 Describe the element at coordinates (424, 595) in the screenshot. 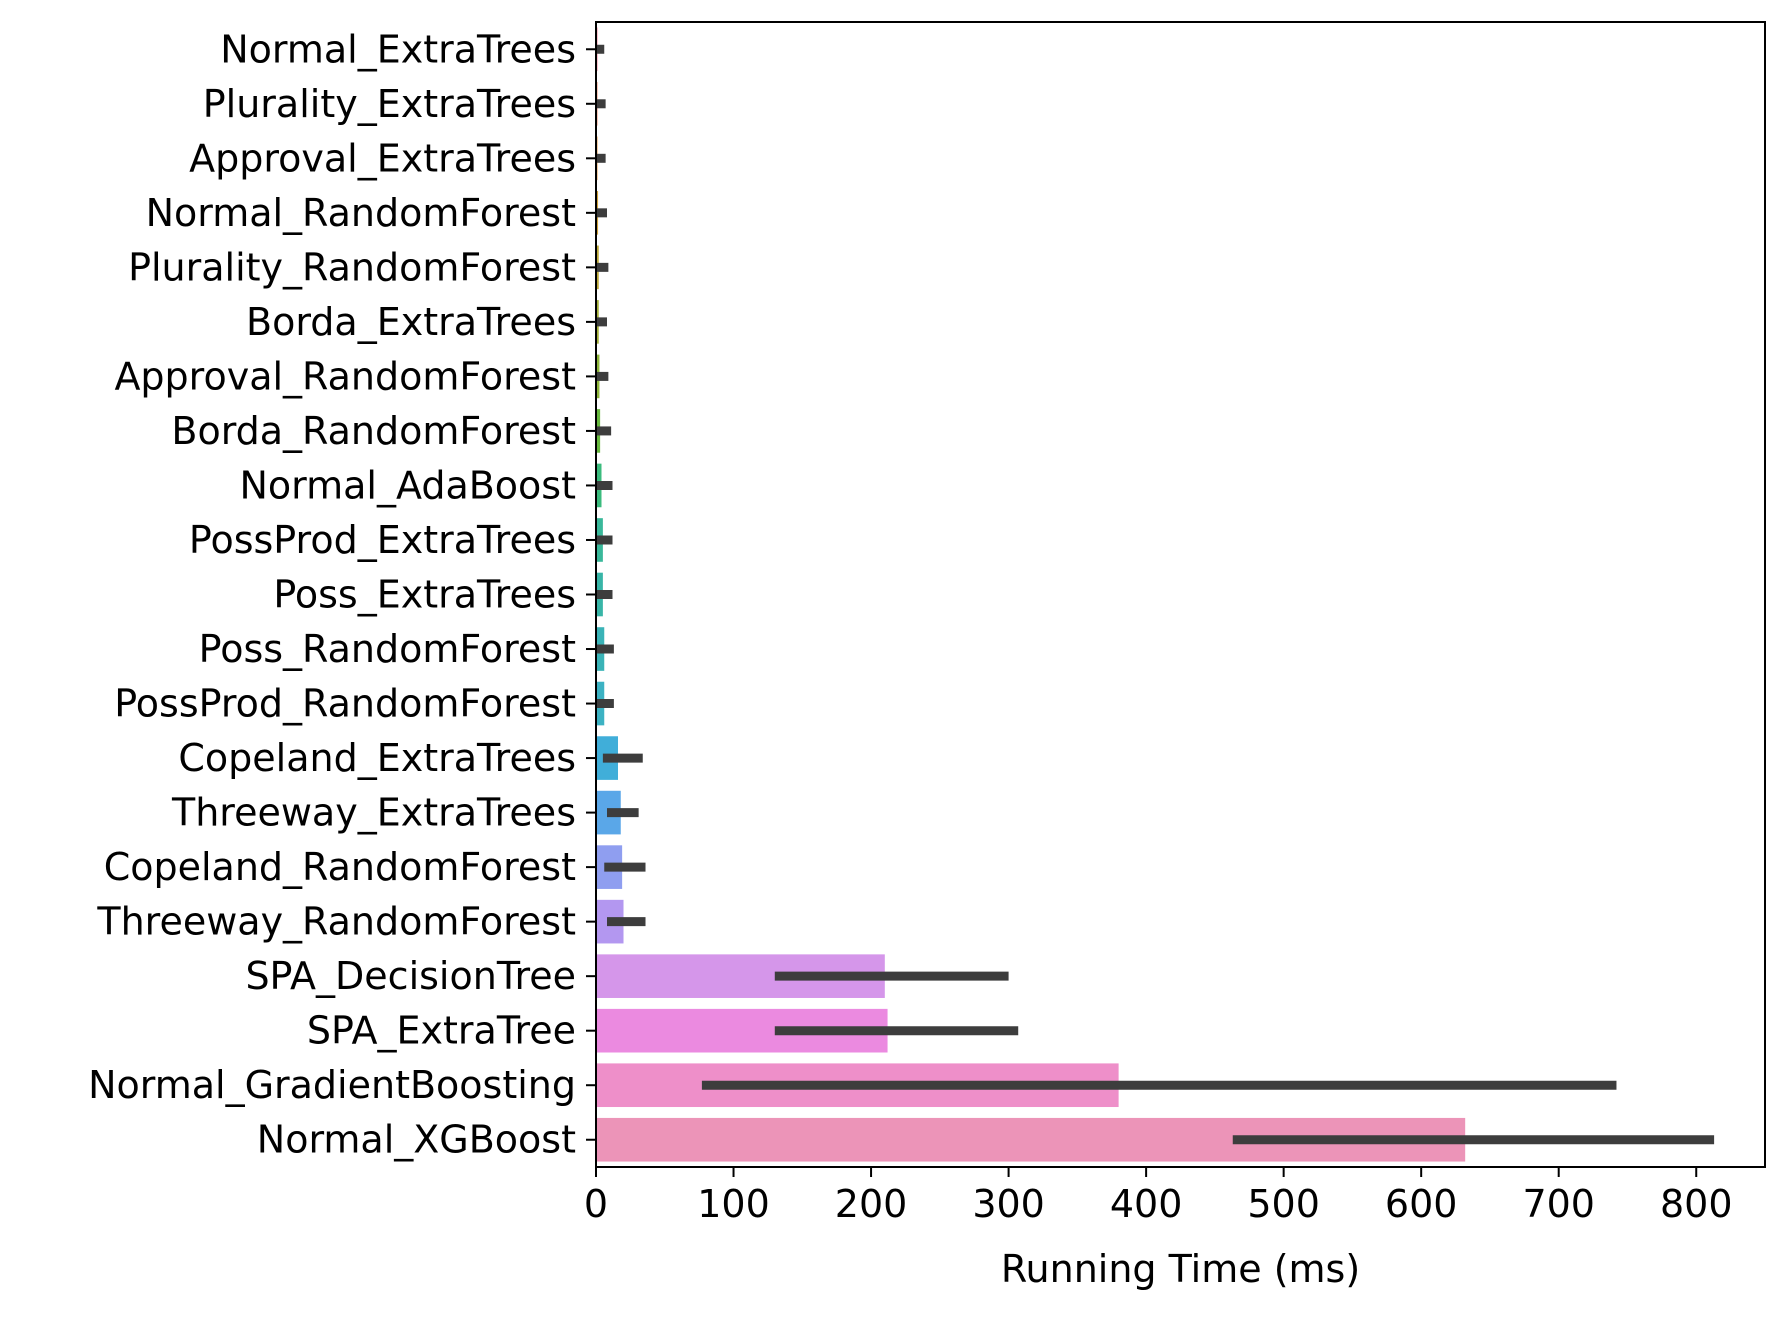

I see `y-tick-label: Poss_ExtraTrees` at that location.